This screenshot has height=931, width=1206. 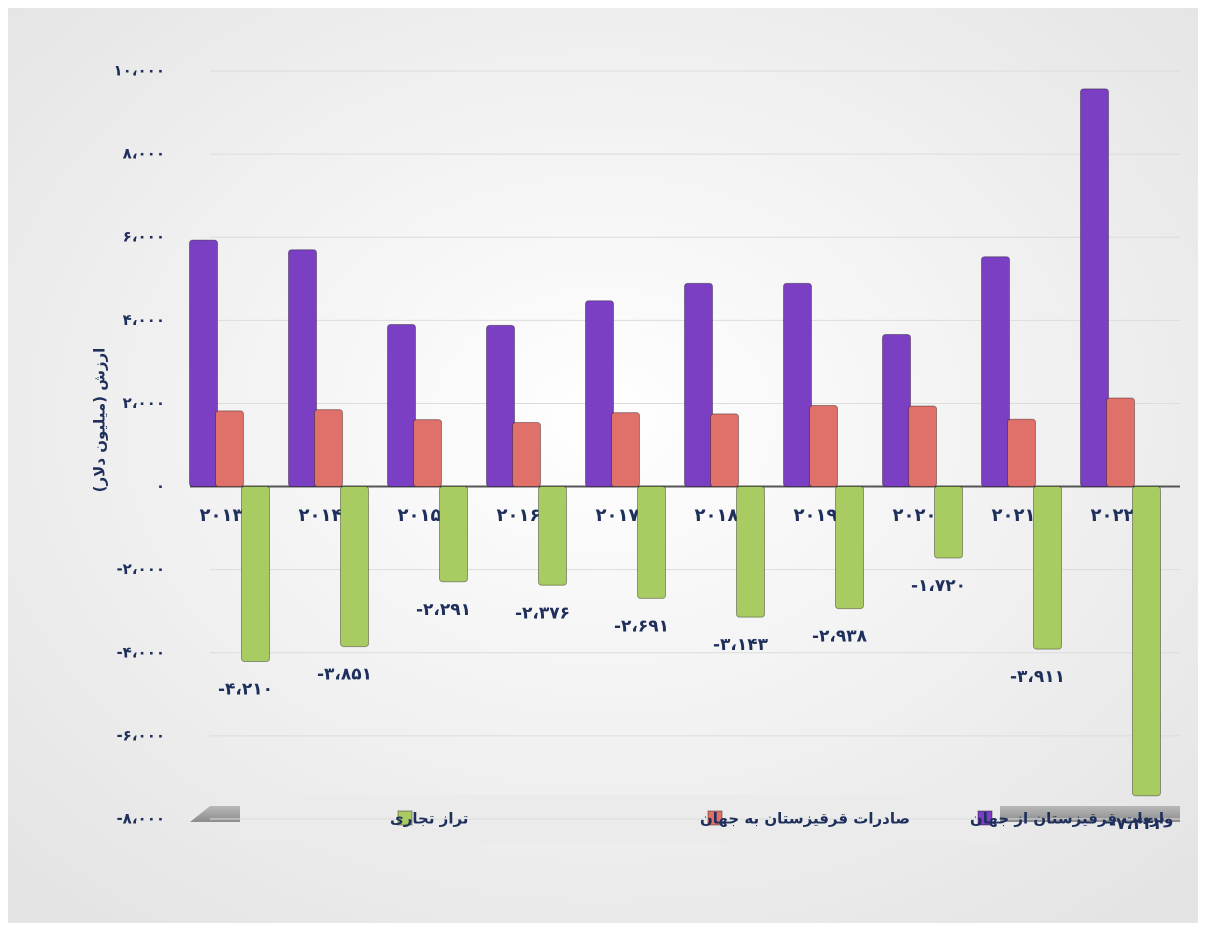 What do you see at coordinates (717, 515) in the screenshot?
I see `x-tick-label: ۲۰۱۸` at bounding box center [717, 515].